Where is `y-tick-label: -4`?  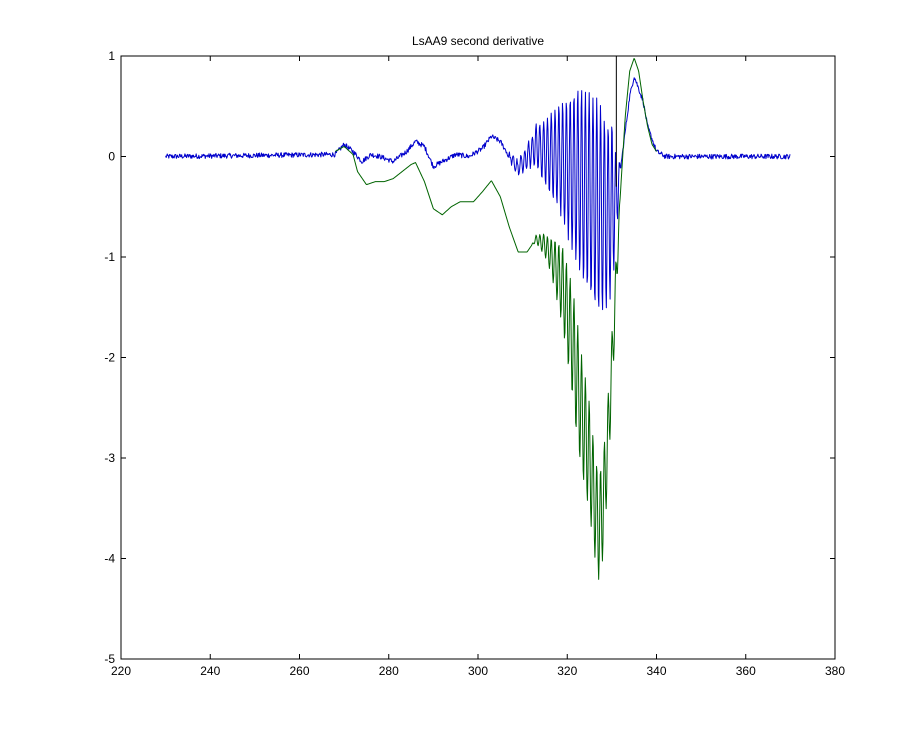 y-tick-label: -4 is located at coordinates (109, 559).